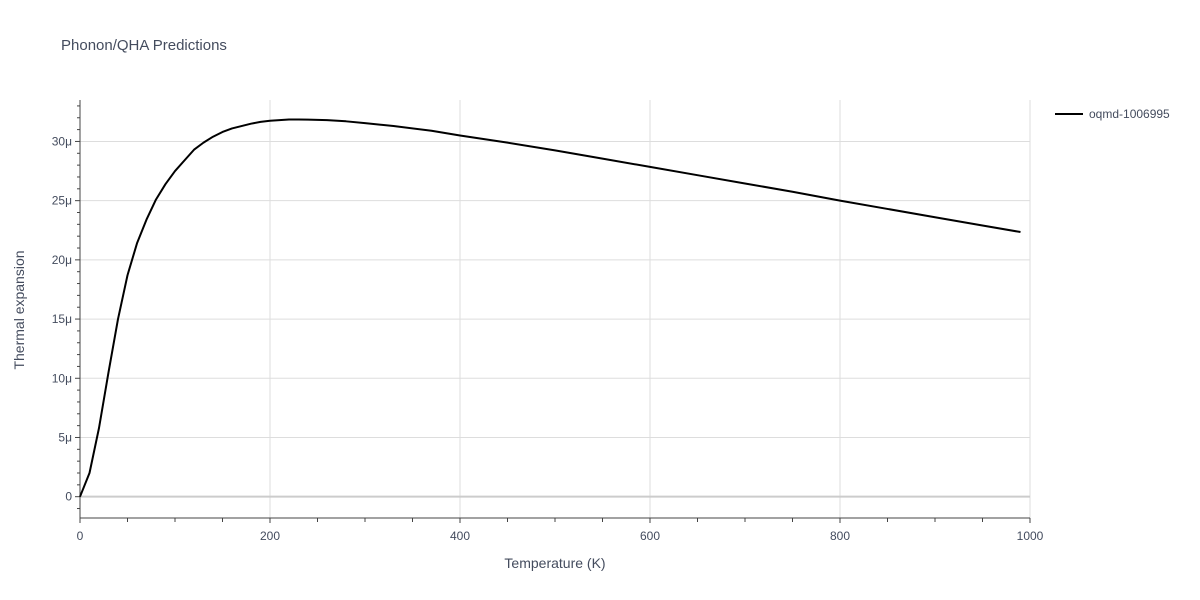  Describe the element at coordinates (65, 437) in the screenshot. I see `y-tick-label: 5μ` at that location.